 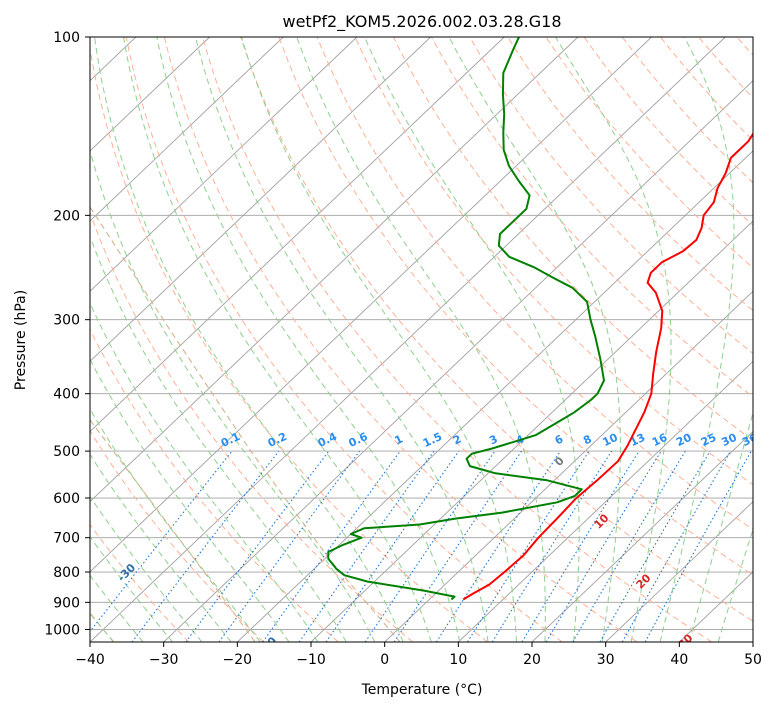 I want to click on reference-curve-line, so click(x=173, y=530).